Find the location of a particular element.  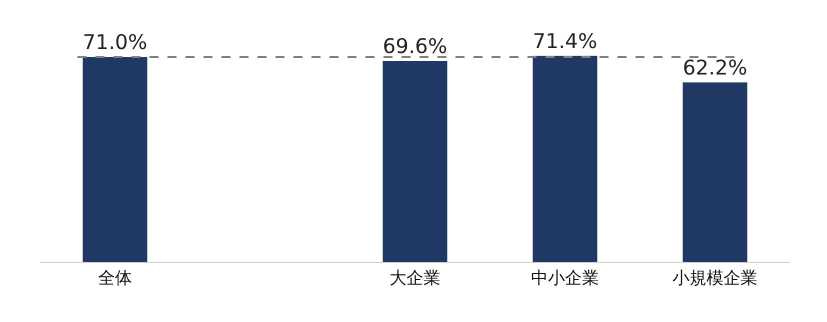

data-label: 62.2% is located at coordinates (715, 68).